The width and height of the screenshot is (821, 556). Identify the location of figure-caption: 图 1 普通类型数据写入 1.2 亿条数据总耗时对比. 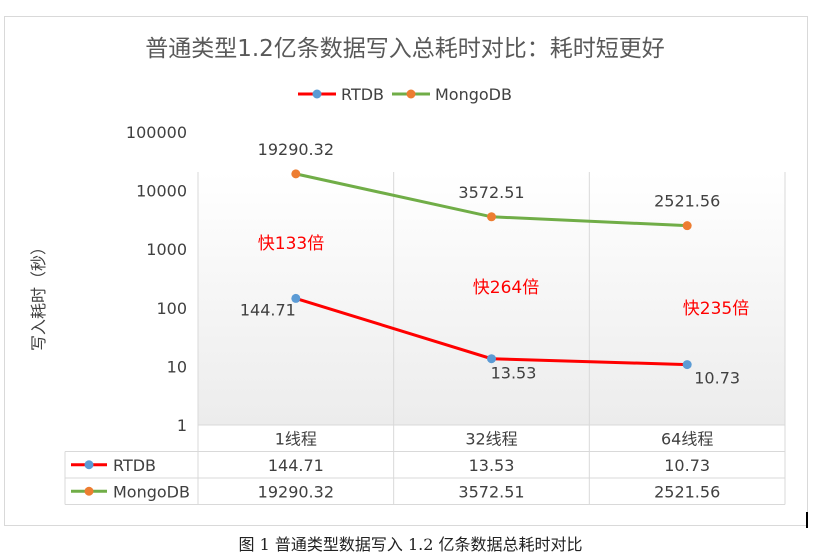
(410, 544).